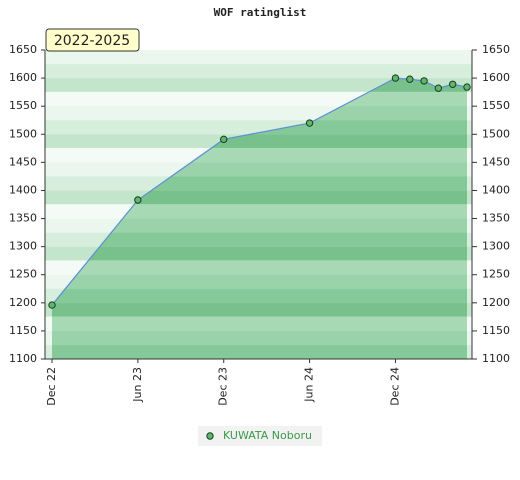 This screenshot has width=520, height=480. Describe the element at coordinates (51, 386) in the screenshot. I see `x-tick-label: Dec 22` at that location.